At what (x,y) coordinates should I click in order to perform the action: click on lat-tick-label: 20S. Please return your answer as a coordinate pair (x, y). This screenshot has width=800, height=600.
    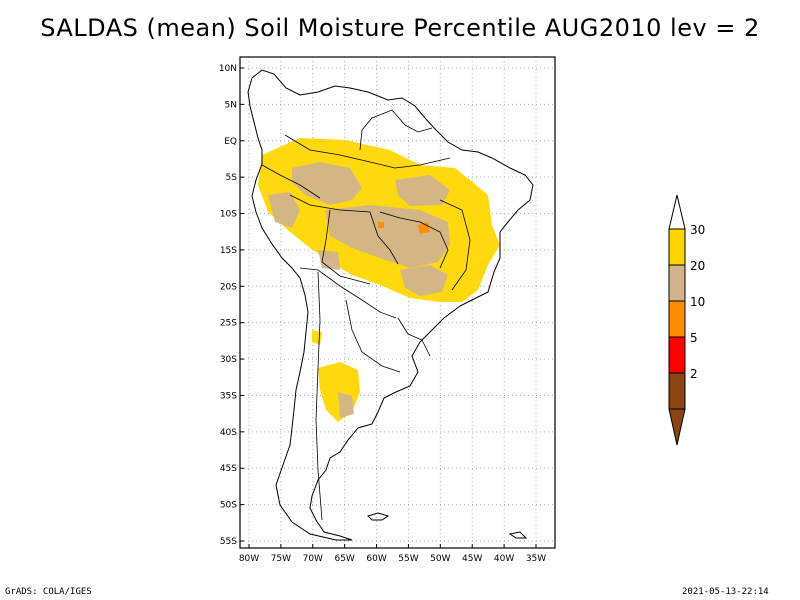
    Looking at the image, I should click on (228, 287).